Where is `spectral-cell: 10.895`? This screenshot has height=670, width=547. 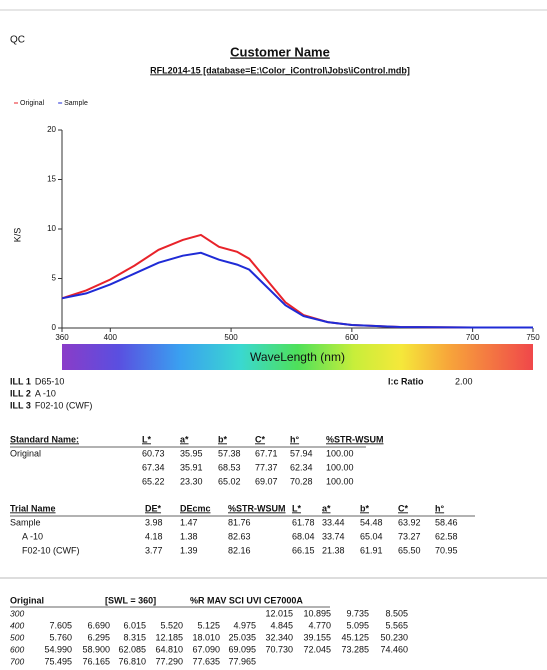
spectral-cell: 10.895 is located at coordinates (317, 613).